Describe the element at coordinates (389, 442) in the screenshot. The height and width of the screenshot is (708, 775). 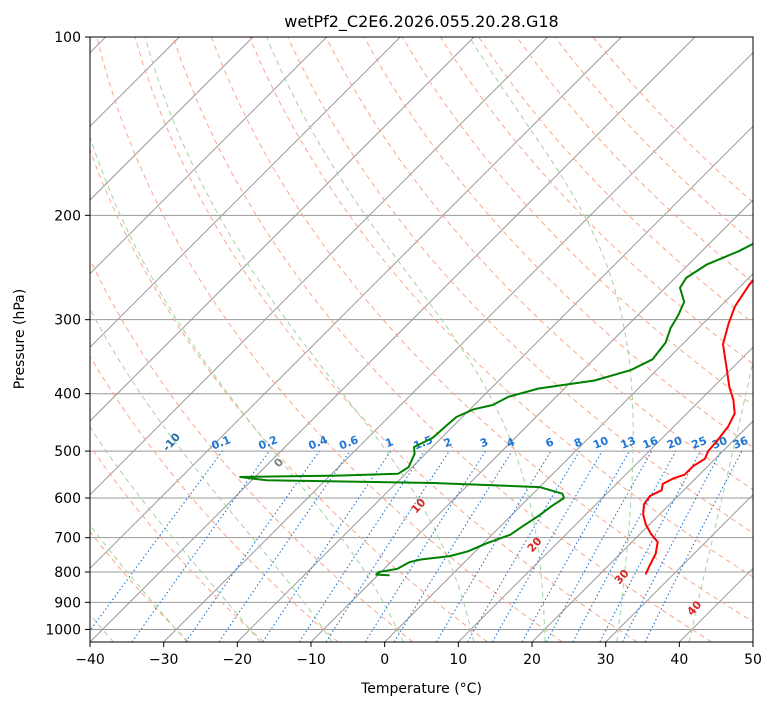
I see `mixing-ratio-label: 1` at that location.